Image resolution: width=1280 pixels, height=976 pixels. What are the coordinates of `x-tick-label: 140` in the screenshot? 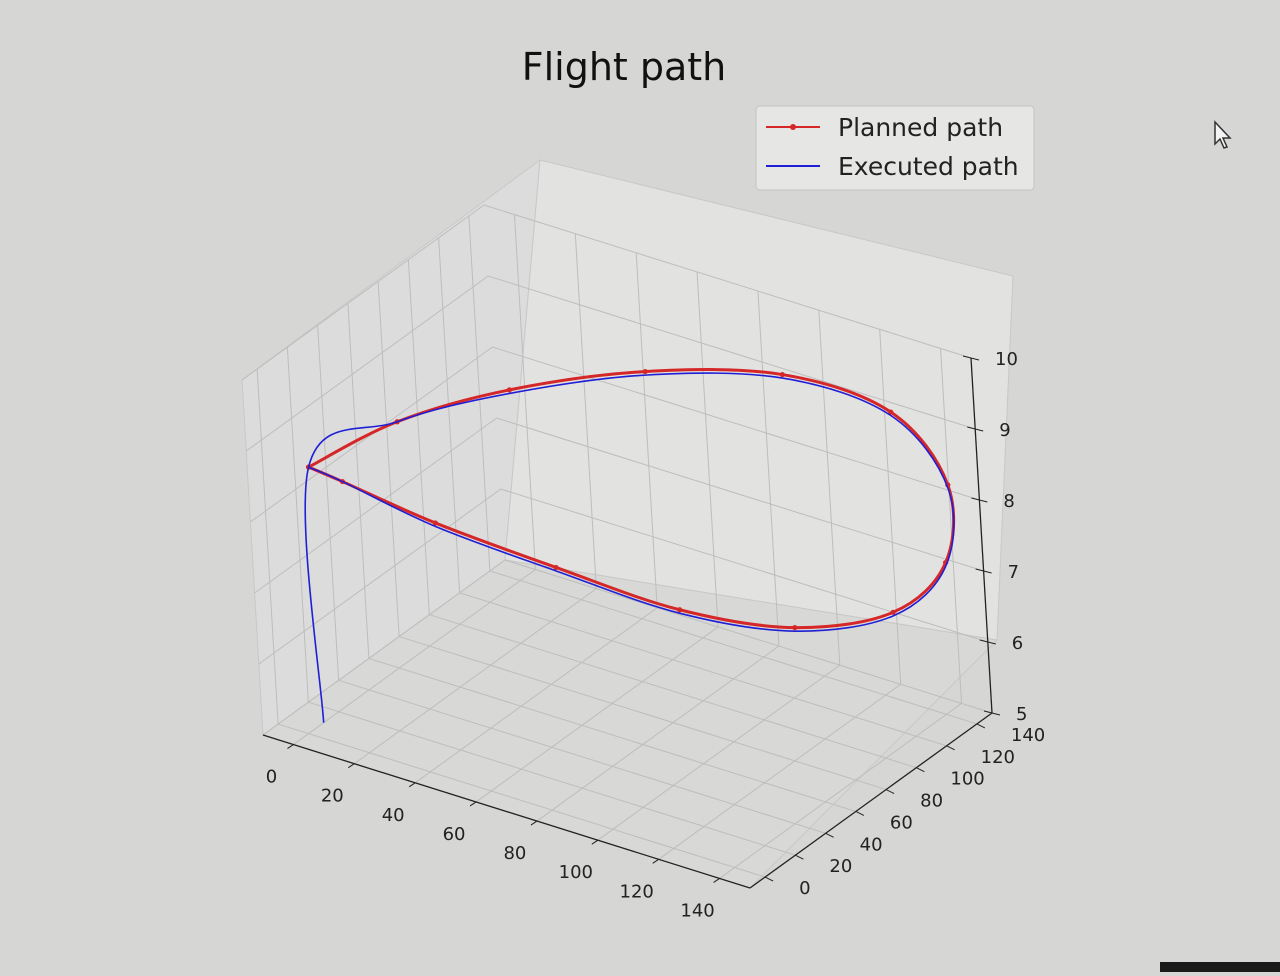 It's located at (697, 910).